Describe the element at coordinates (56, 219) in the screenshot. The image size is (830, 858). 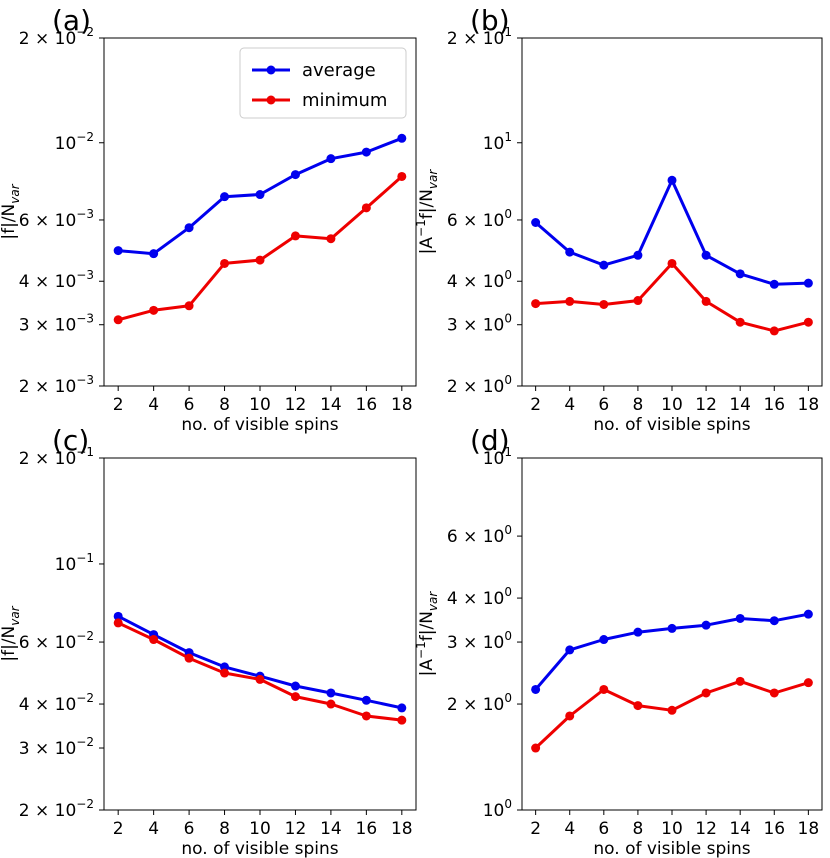
I see `y-tick-label: 6 × 10⁻³` at that location.